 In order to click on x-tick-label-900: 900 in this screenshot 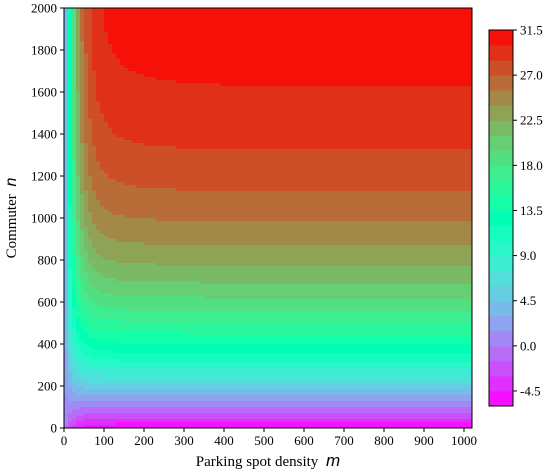, I will do `click(424, 440)`.